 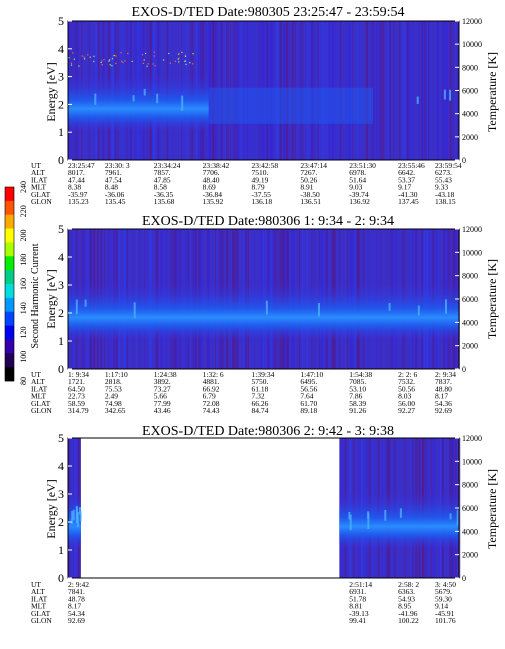 I want to click on orbit-cell: 6931., so click(x=357, y=591).